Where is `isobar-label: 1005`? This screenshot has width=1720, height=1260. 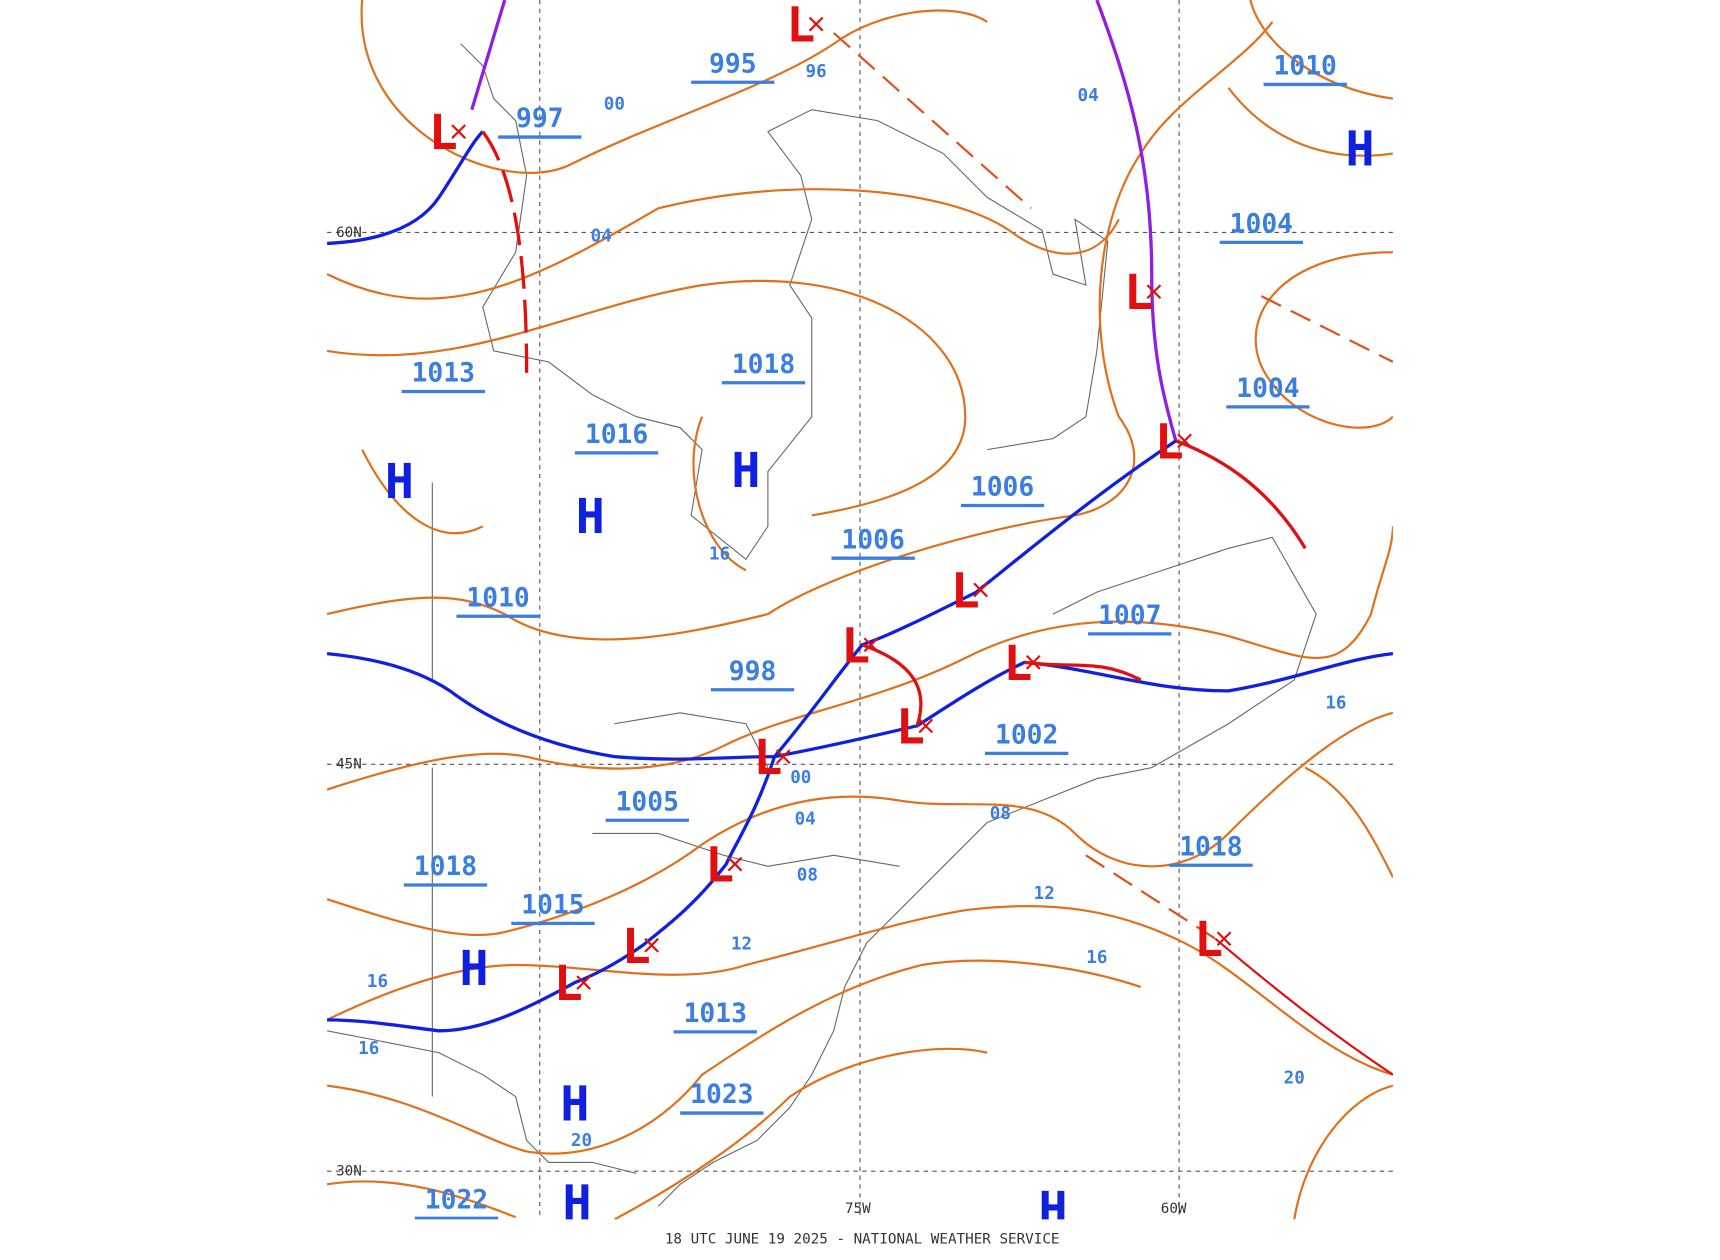
isobar-label: 1005 is located at coordinates (647, 802).